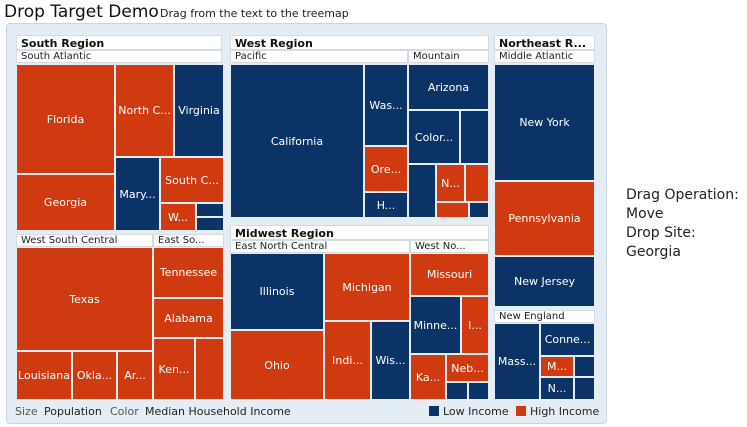 The width and height of the screenshot is (747, 427). What do you see at coordinates (544, 56) in the screenshot?
I see `group-header-middle-atlantic: Middle Atlantic` at bounding box center [544, 56].